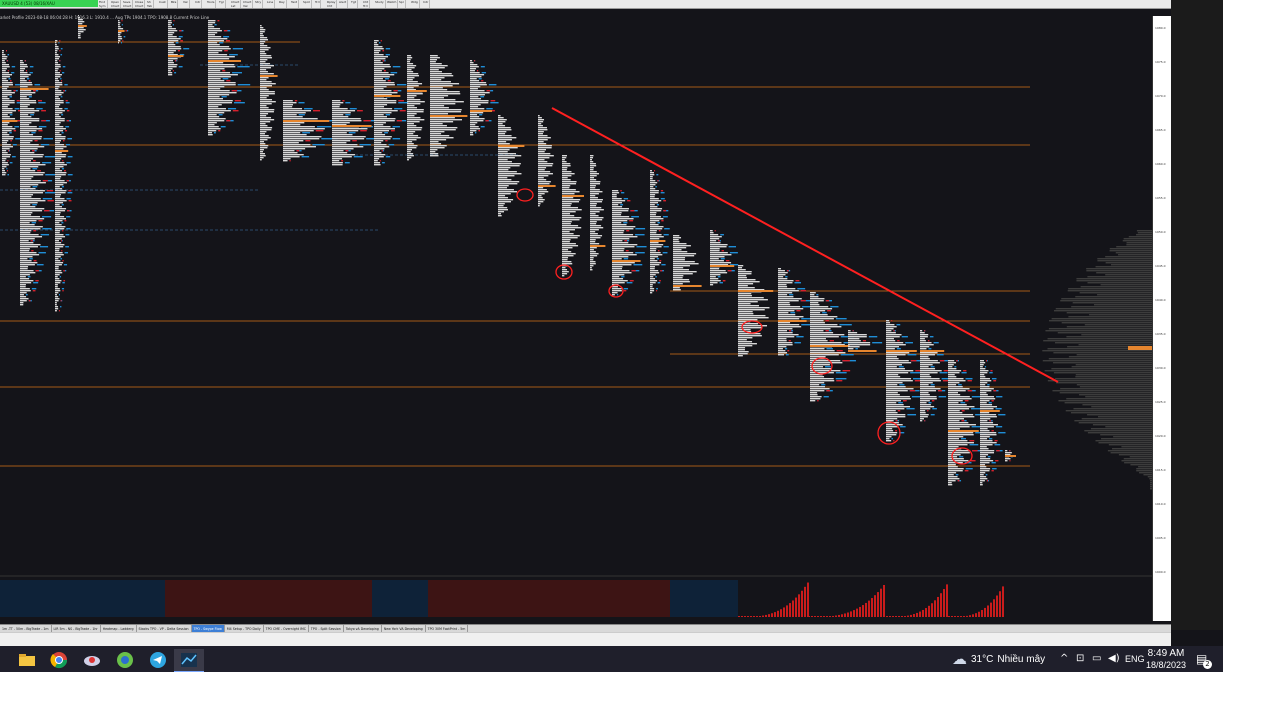  What do you see at coordinates (151, 4) in the screenshot?
I see `toolbar-button: Sh Tab` at bounding box center [151, 4].